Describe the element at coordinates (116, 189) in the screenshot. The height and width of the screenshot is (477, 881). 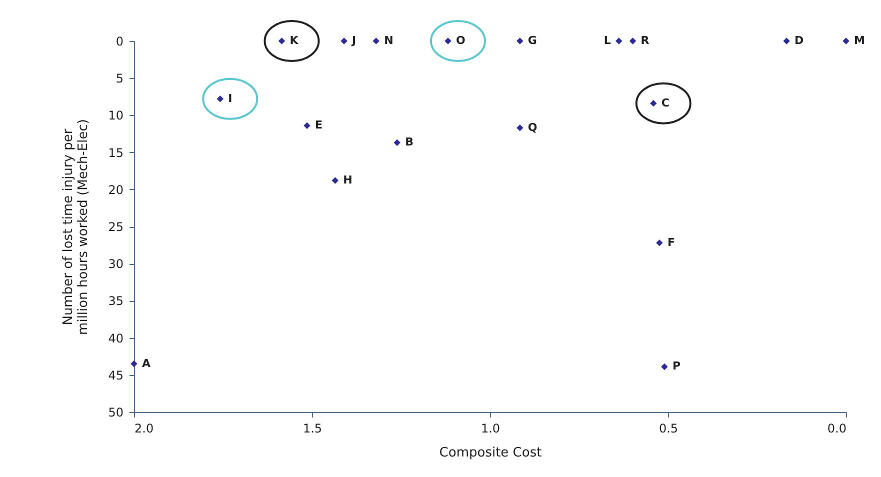
I see `y-tick-label: 20` at that location.